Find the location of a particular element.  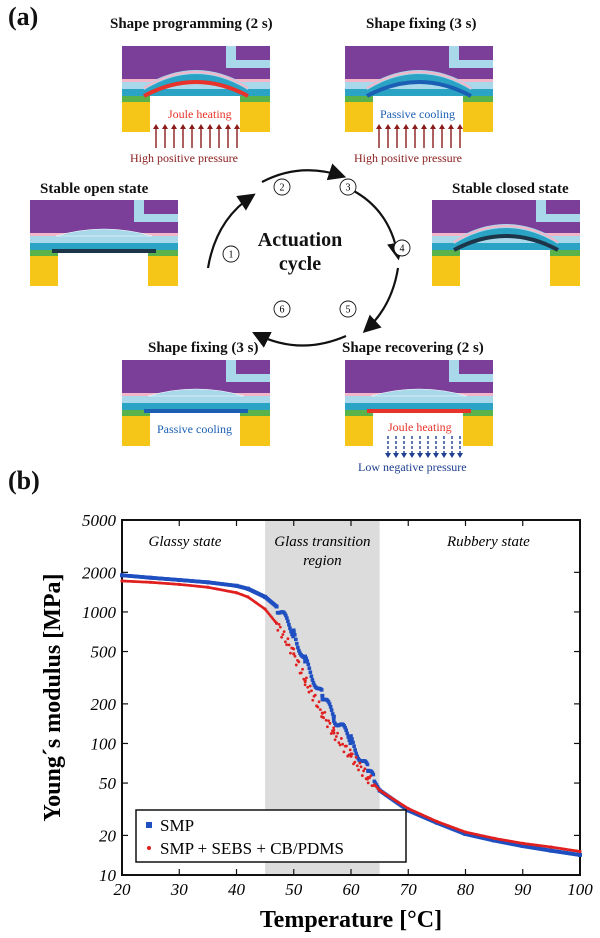

step-number: 3 is located at coordinates (348, 188).